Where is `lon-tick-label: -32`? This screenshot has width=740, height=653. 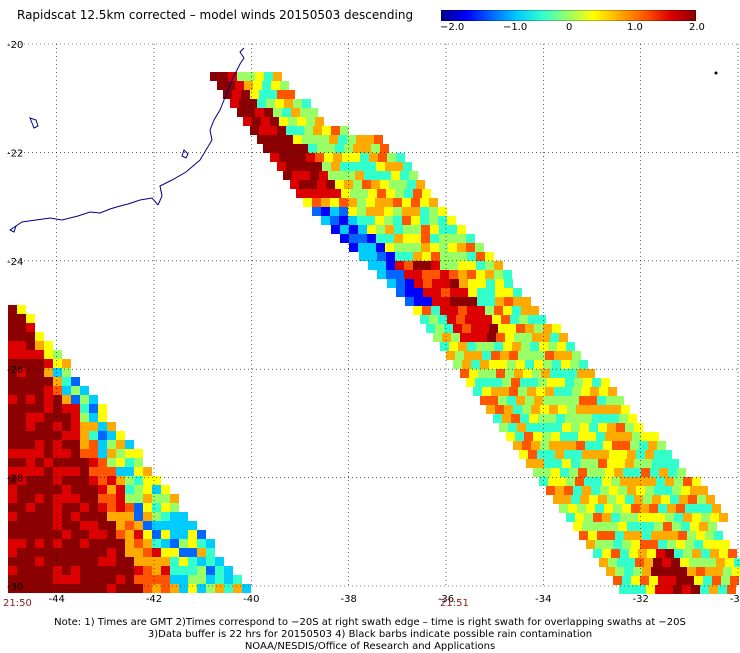
lon-tick-label: -32 is located at coordinates (640, 599).